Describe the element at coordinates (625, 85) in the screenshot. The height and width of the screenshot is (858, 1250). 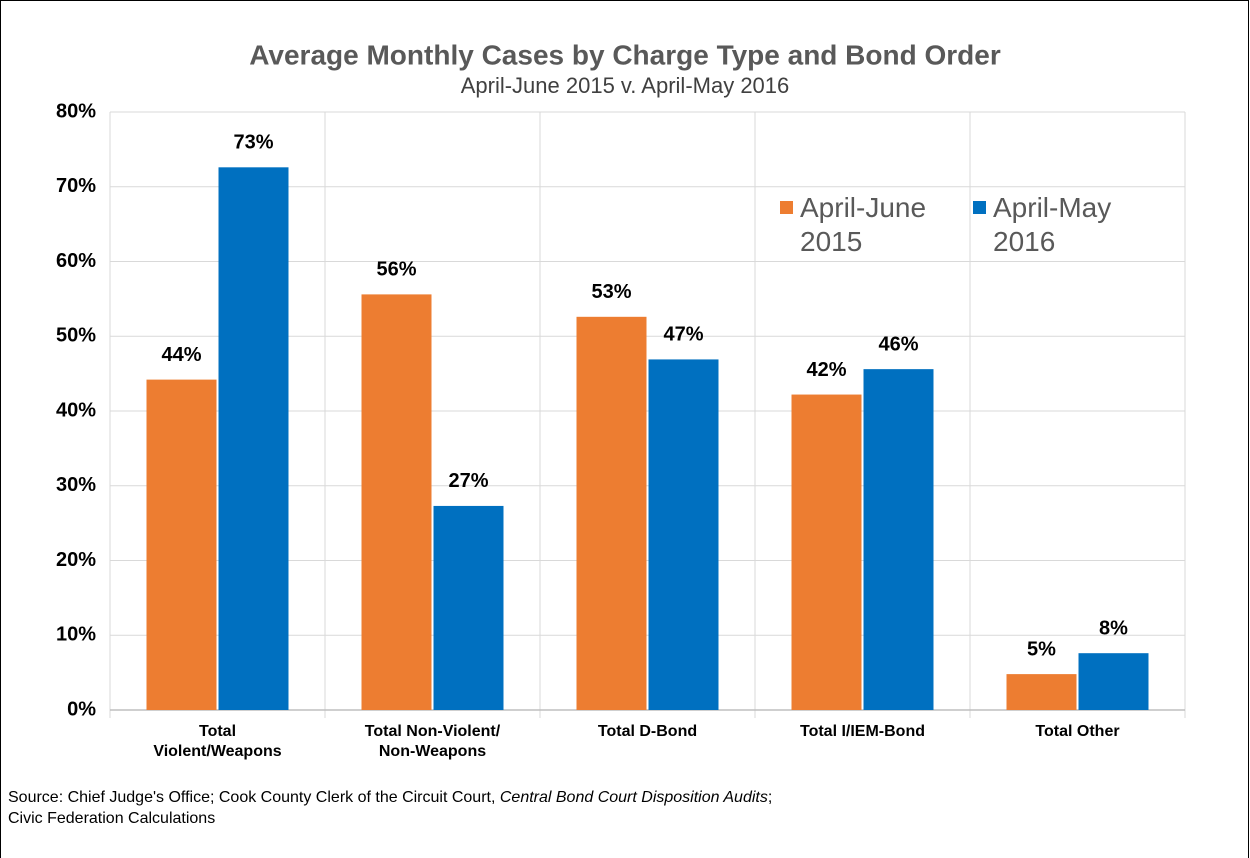
I see `chart-subtitle: April-June 2015 v. April-May 2016` at that location.